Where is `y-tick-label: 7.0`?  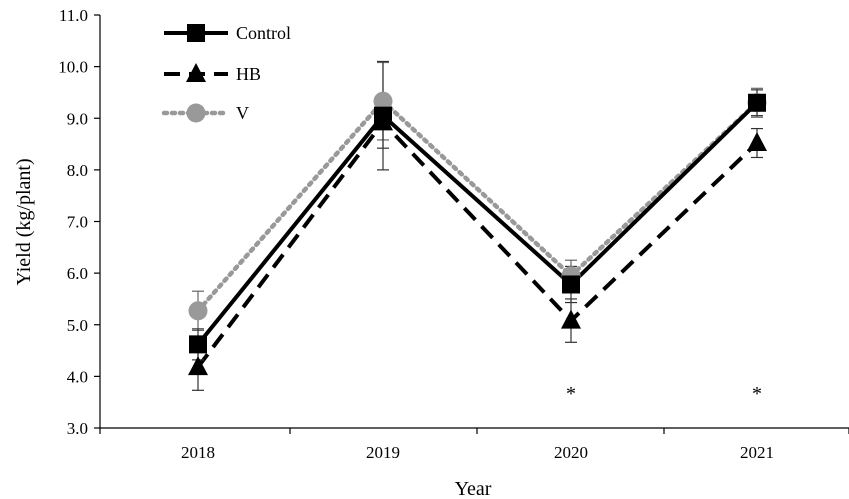 y-tick-label: 7.0 is located at coordinates (77, 222).